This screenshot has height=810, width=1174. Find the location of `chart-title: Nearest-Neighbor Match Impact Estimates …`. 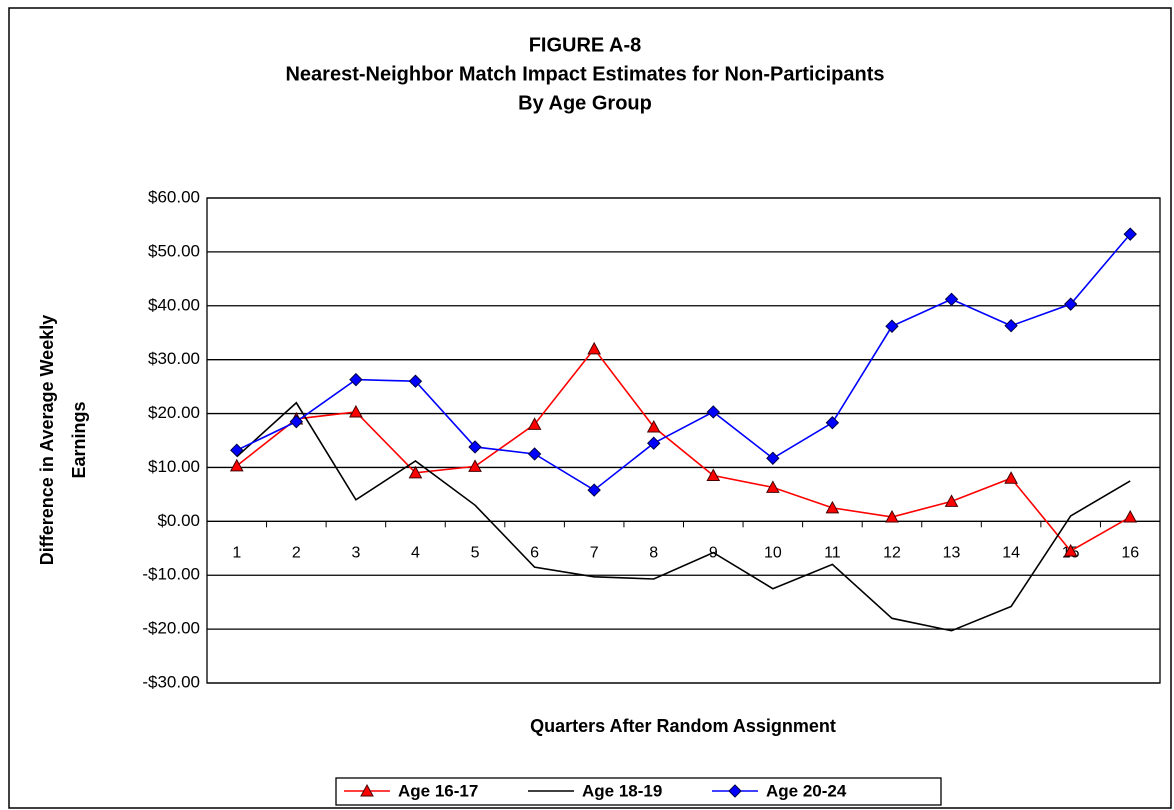

chart-title: Nearest-Neighbor Match Impact Estimates … is located at coordinates (584, 74).